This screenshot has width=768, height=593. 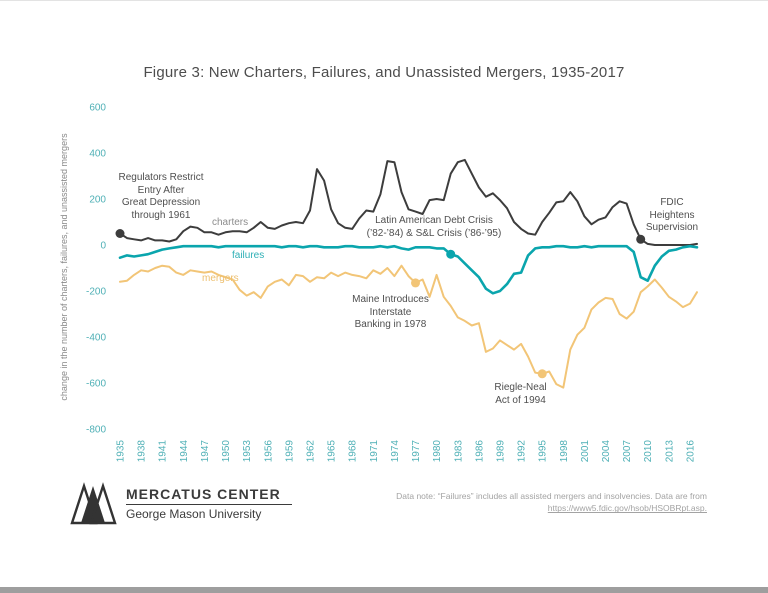 What do you see at coordinates (501, 451) in the screenshot?
I see `x-tick-label: 1989` at bounding box center [501, 451].